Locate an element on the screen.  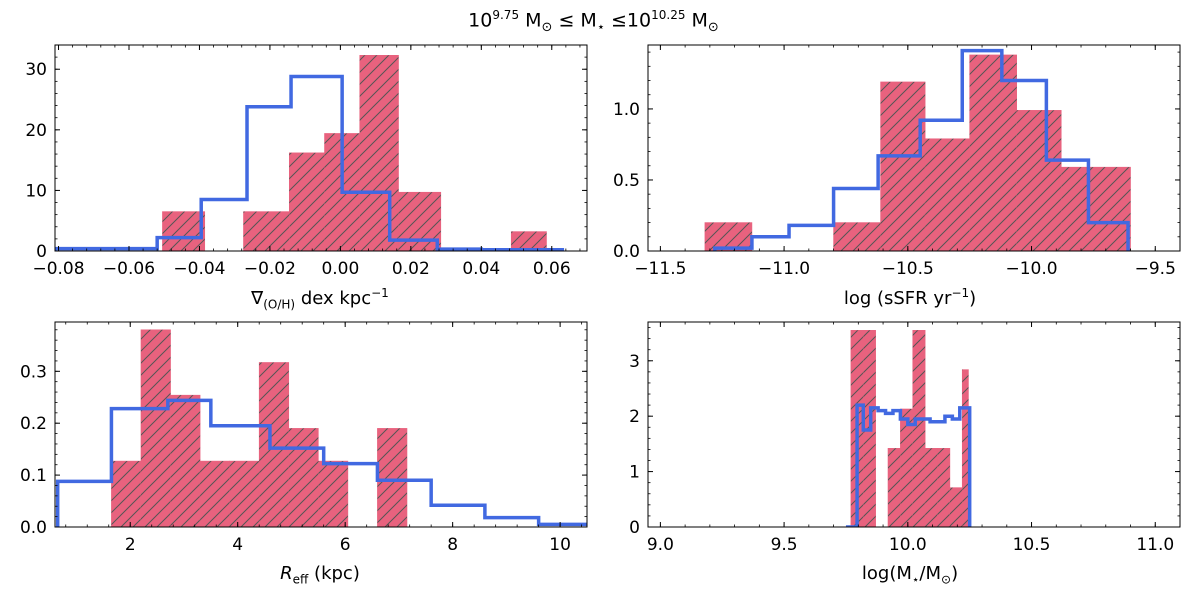
y-tick-label: 0.1 is located at coordinates (33, 476).